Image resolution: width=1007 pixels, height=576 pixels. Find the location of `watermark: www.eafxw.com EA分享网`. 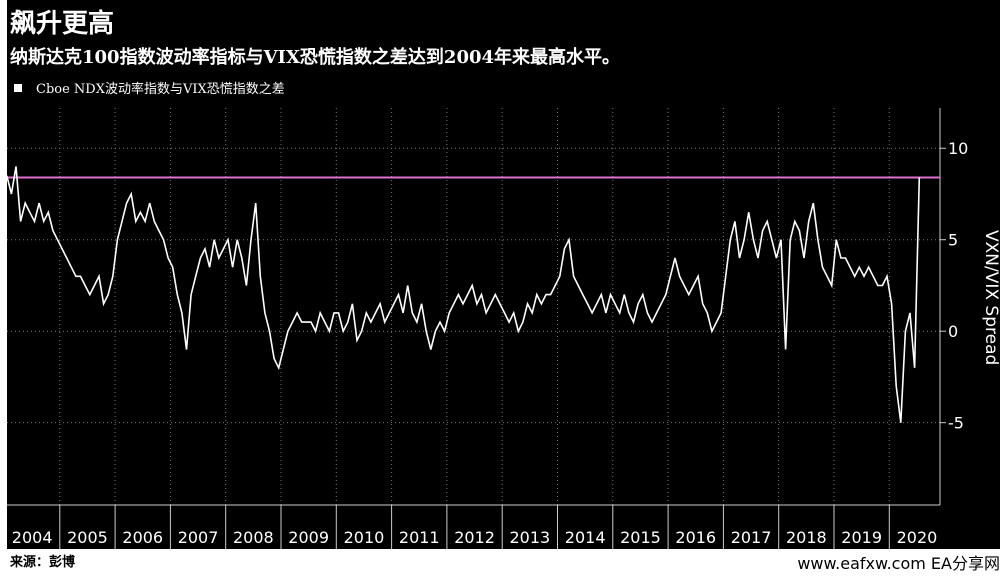

watermark: www.eafxw.com EA分享网 is located at coordinates (898, 563).